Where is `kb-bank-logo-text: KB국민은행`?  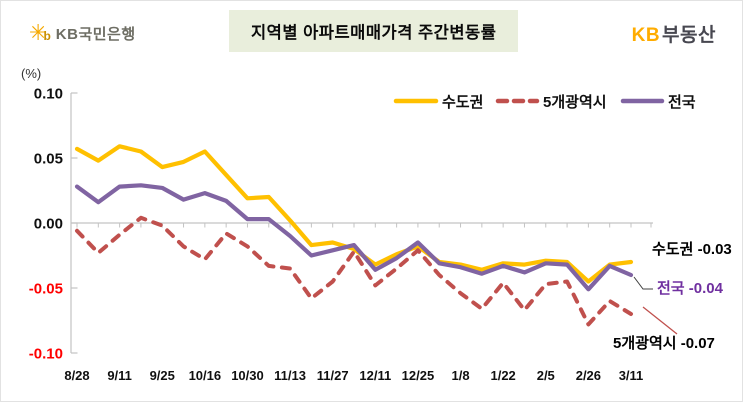 kb-bank-logo-text: KB국민은행 is located at coordinates (95, 34).